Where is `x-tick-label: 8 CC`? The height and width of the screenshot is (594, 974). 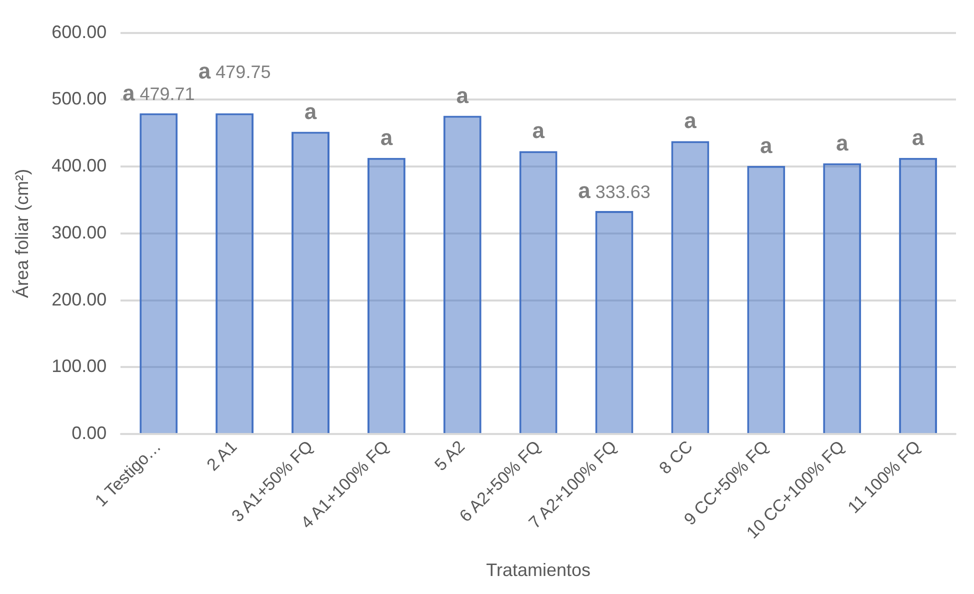
x-tick-label: 8 CC is located at coordinates (676, 457).